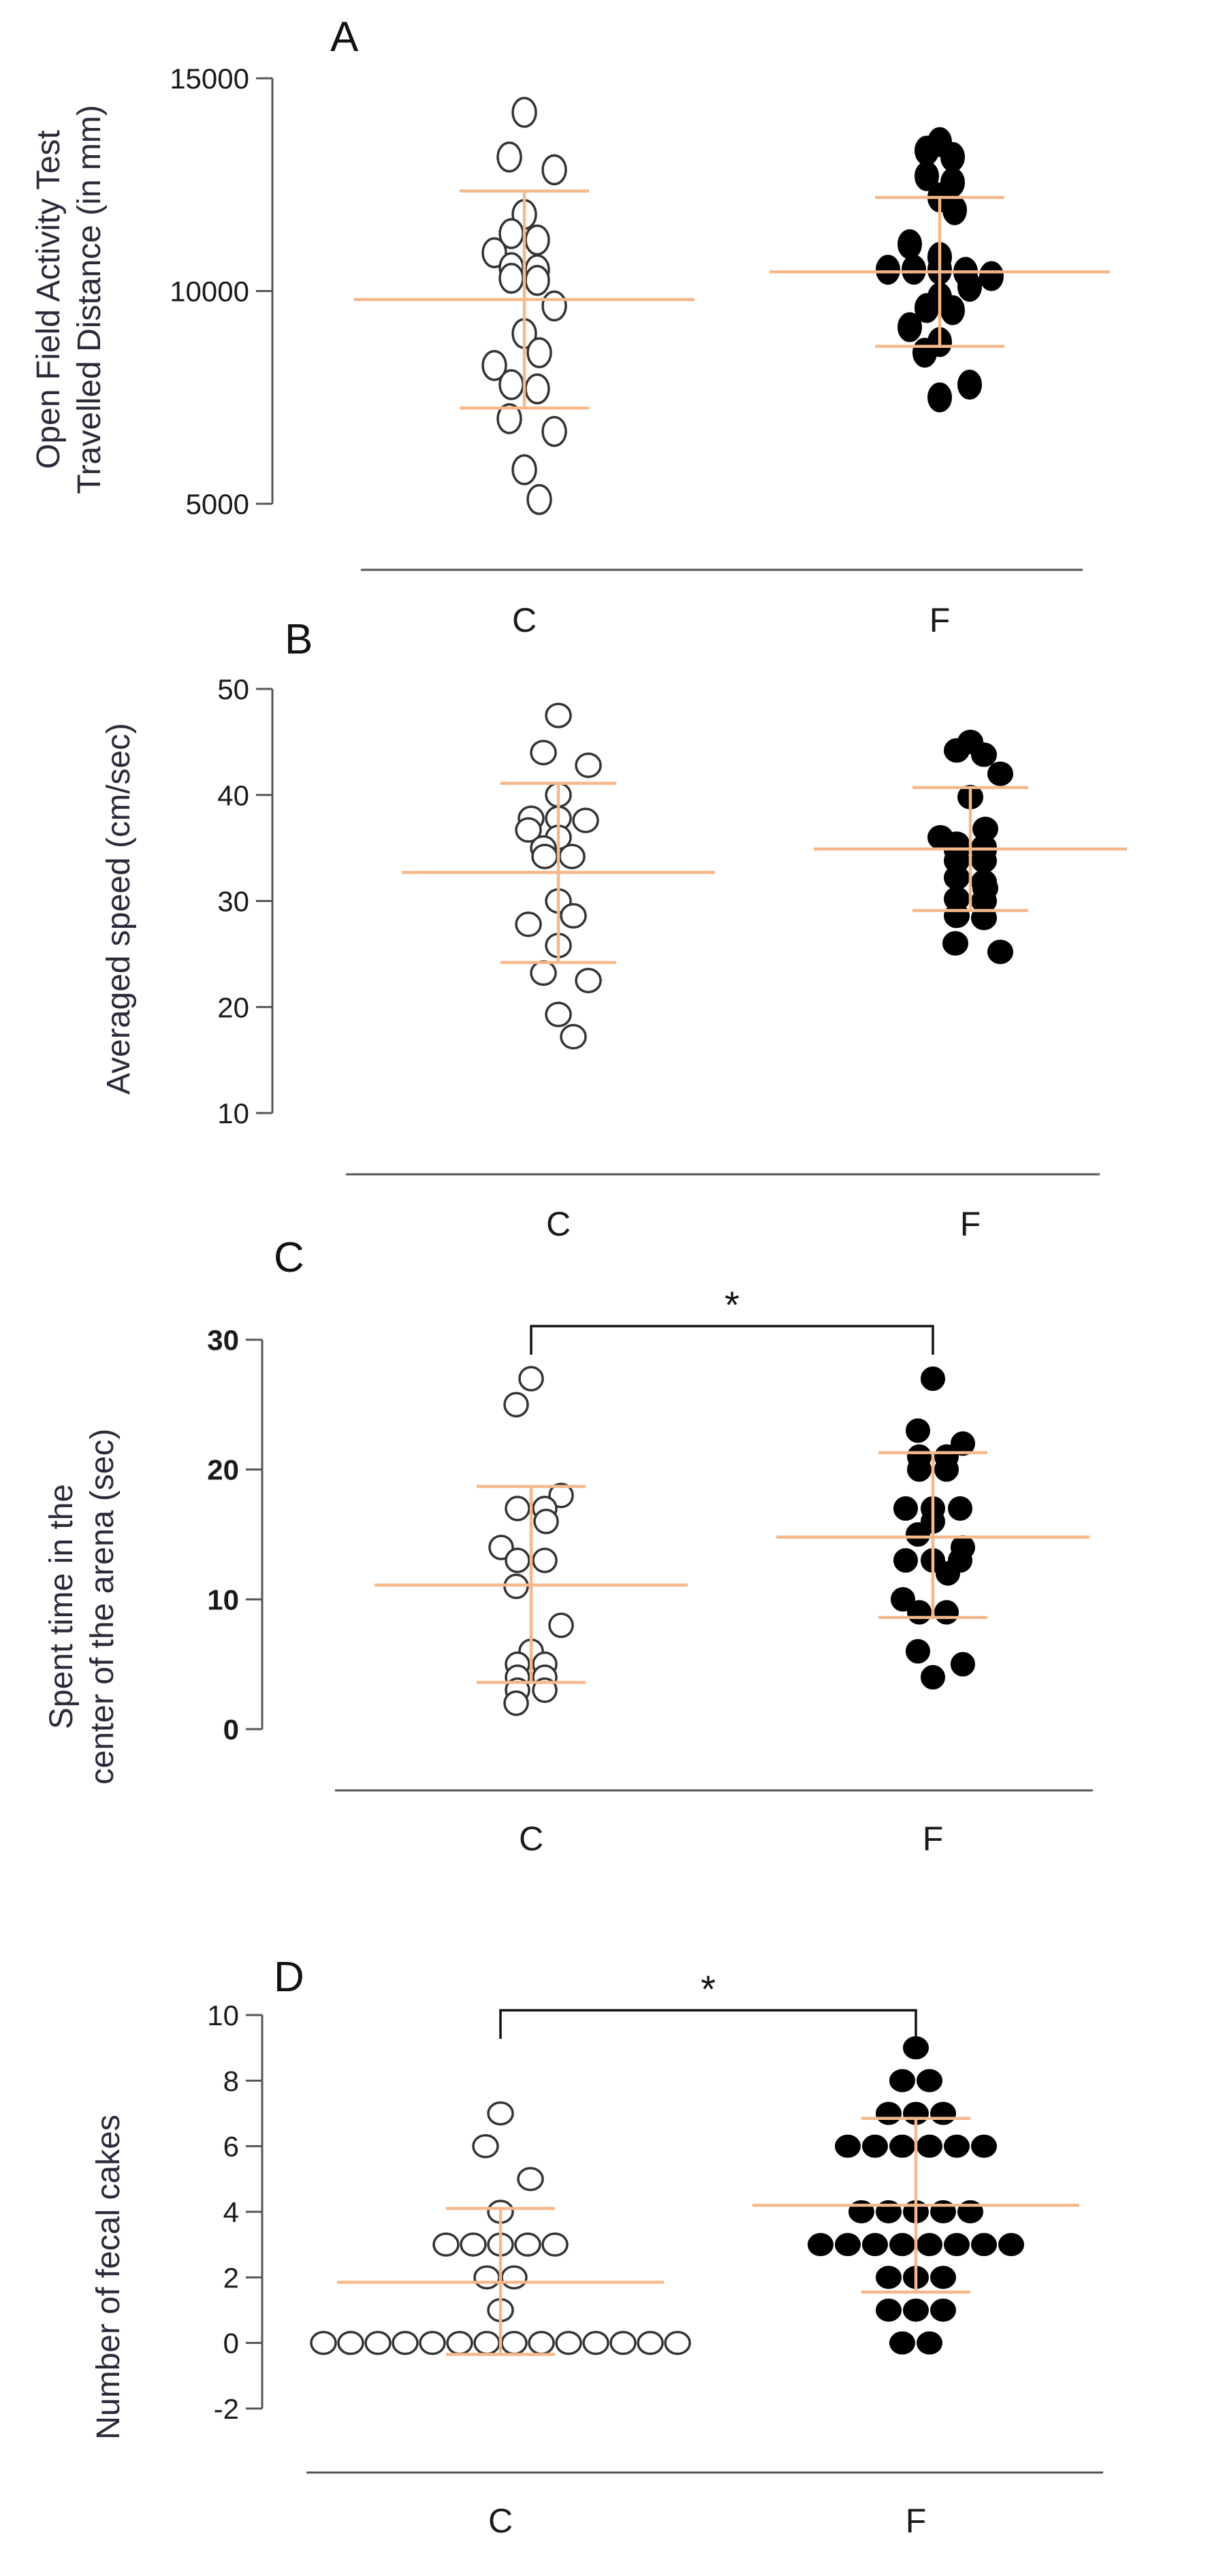  What do you see at coordinates (119, 909) in the screenshot?
I see `panel-b-ylabel: Averaged speed (cm/sec)` at bounding box center [119, 909].